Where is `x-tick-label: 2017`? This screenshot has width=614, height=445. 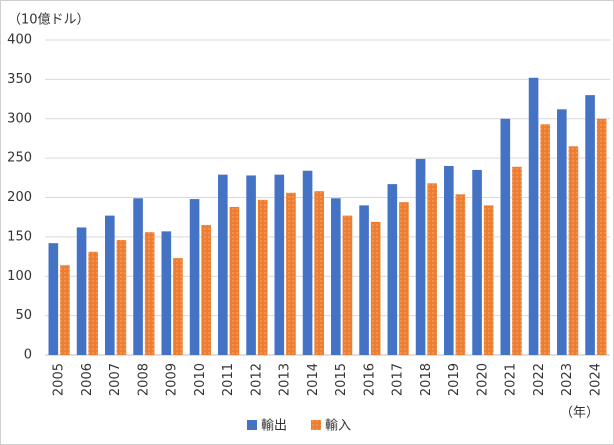
x-tick-label: 2017 is located at coordinates (398, 379).